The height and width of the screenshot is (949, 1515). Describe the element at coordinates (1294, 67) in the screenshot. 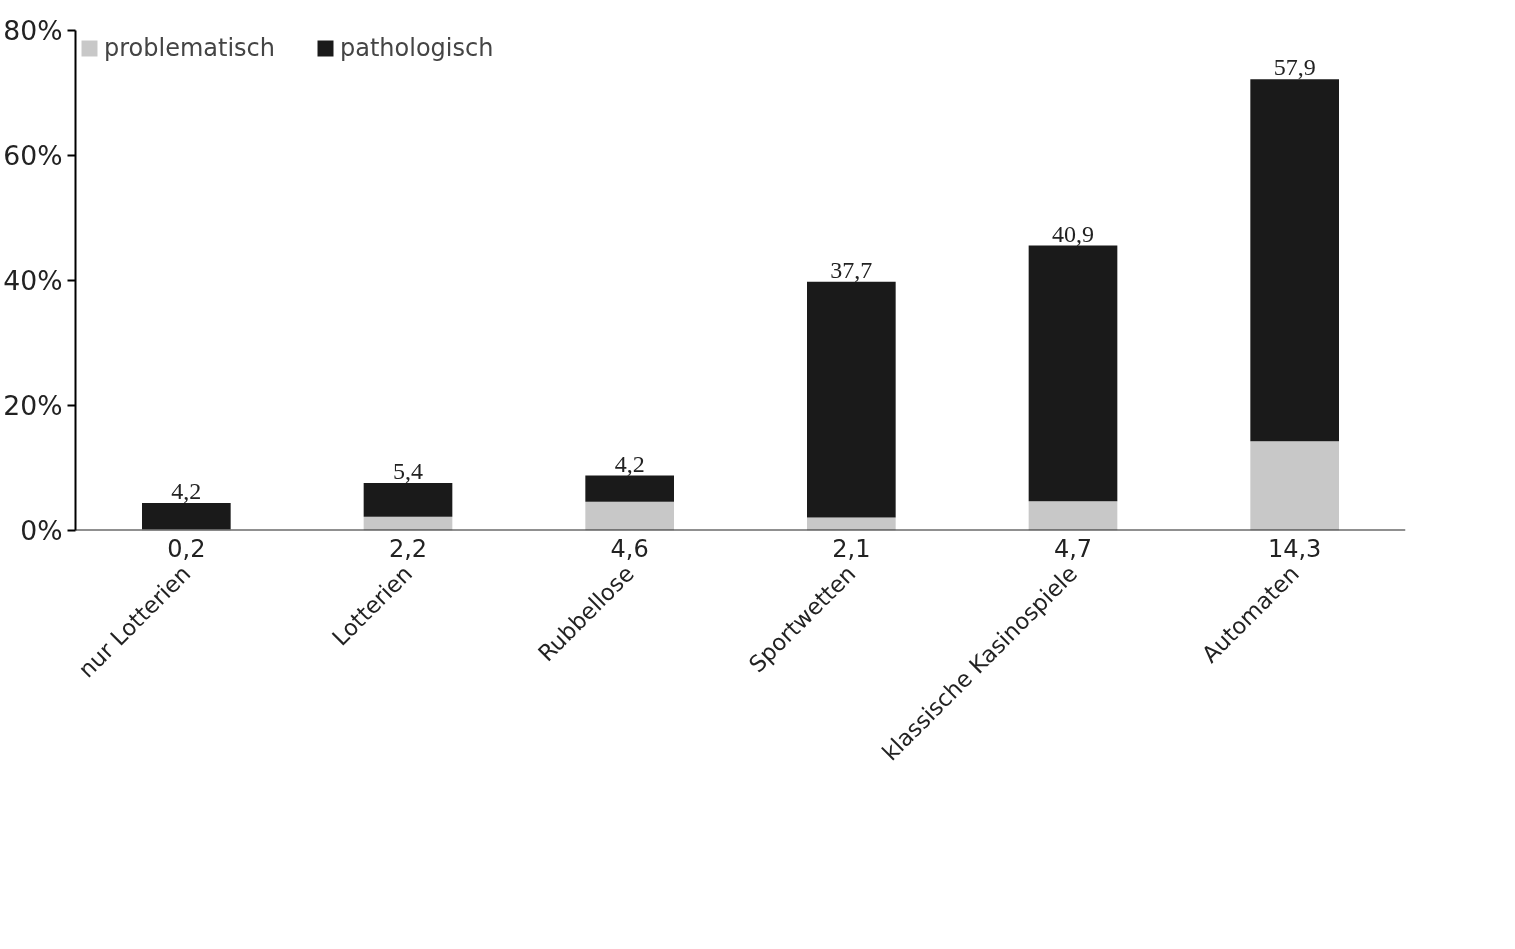

I see `data-label: 57,9` at that location.